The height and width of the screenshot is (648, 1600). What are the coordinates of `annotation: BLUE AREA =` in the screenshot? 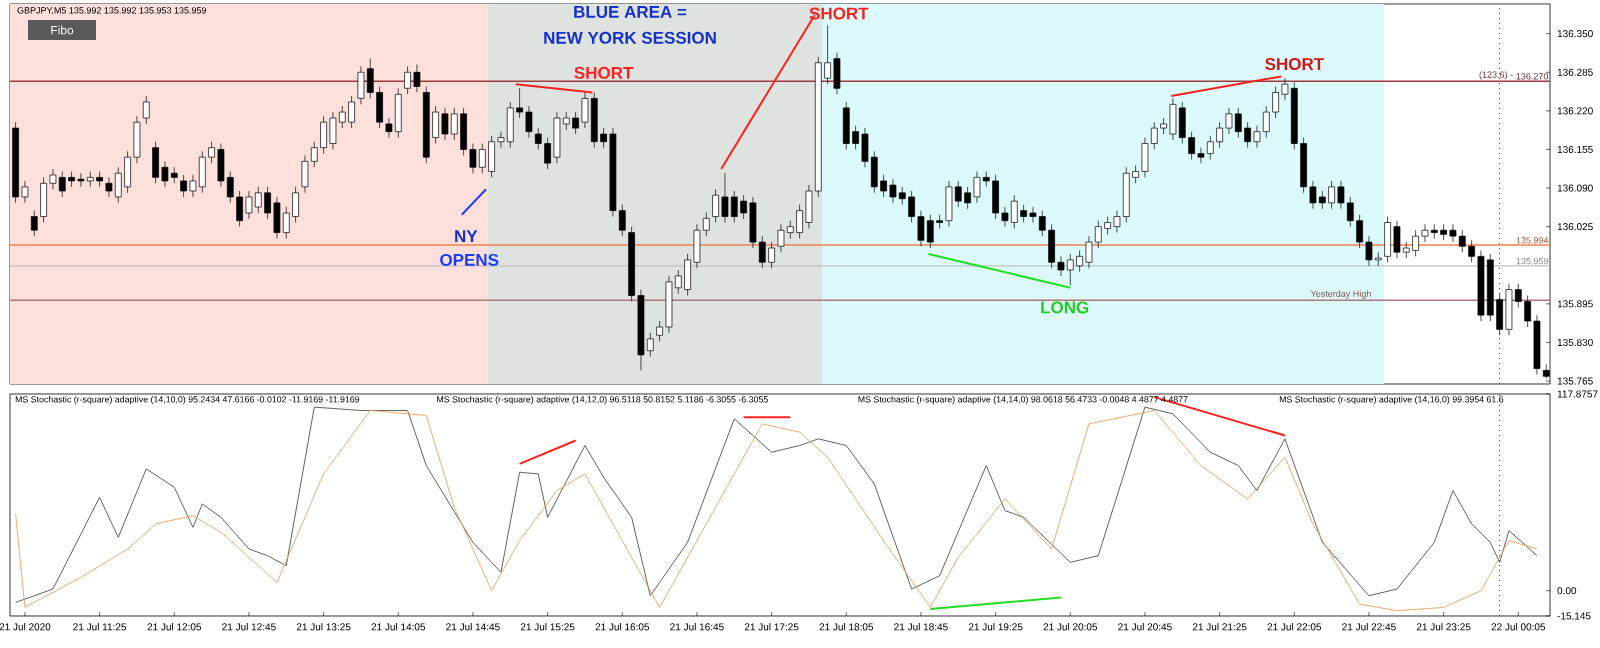 It's located at (630, 12).